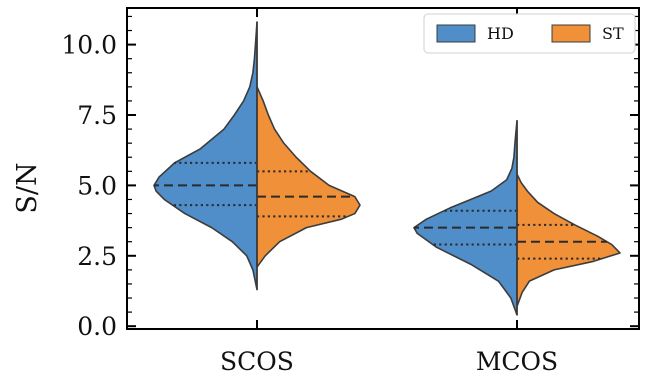 The height and width of the screenshot is (379, 645). What do you see at coordinates (97, 185) in the screenshot?
I see `y-tick-label: 5.0` at bounding box center [97, 185].